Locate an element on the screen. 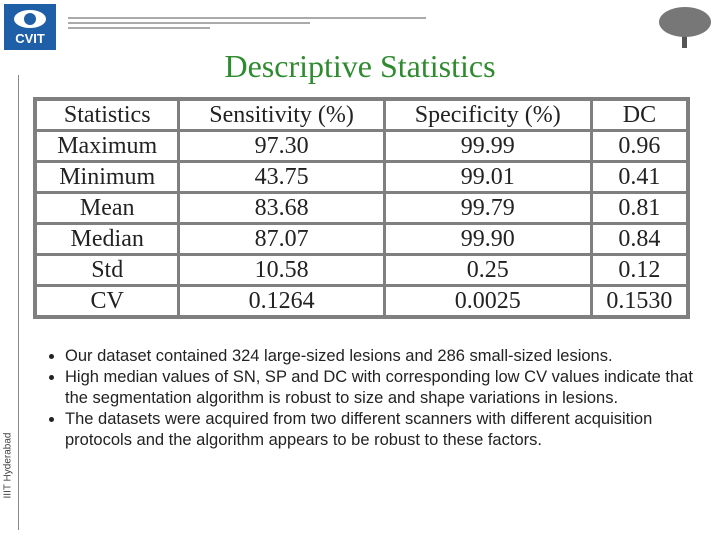  table-cell: 43.75 is located at coordinates (281, 177).